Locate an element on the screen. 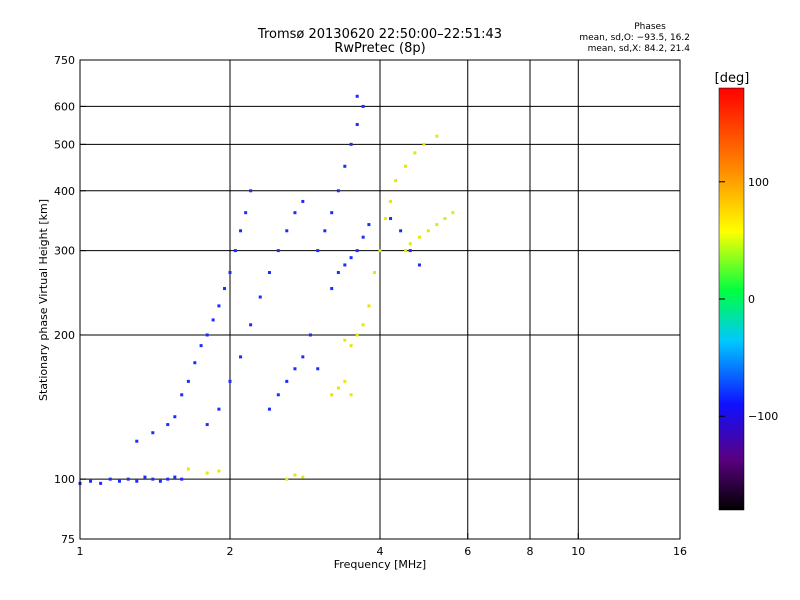 Image resolution: width=800 pixels, height=600 pixels. stats-line-o: mean, sd,O: −93.5, 16.2 is located at coordinates (634, 38).